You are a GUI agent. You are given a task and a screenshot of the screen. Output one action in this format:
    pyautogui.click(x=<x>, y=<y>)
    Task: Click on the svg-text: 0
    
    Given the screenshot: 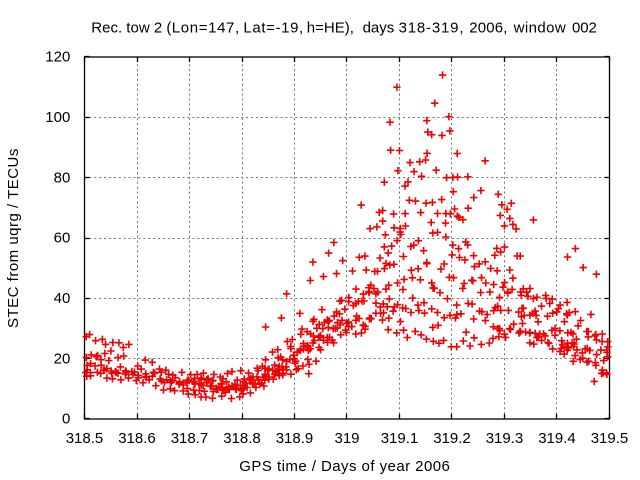 What is the action you would take?
    pyautogui.click(x=66, y=419)
    